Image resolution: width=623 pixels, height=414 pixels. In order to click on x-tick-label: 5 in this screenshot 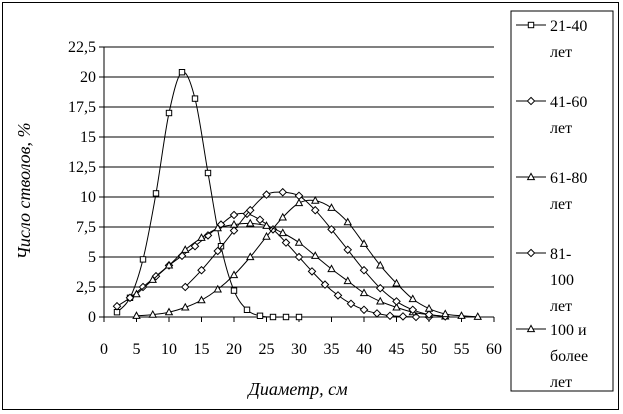, I will do `click(137, 349)`.